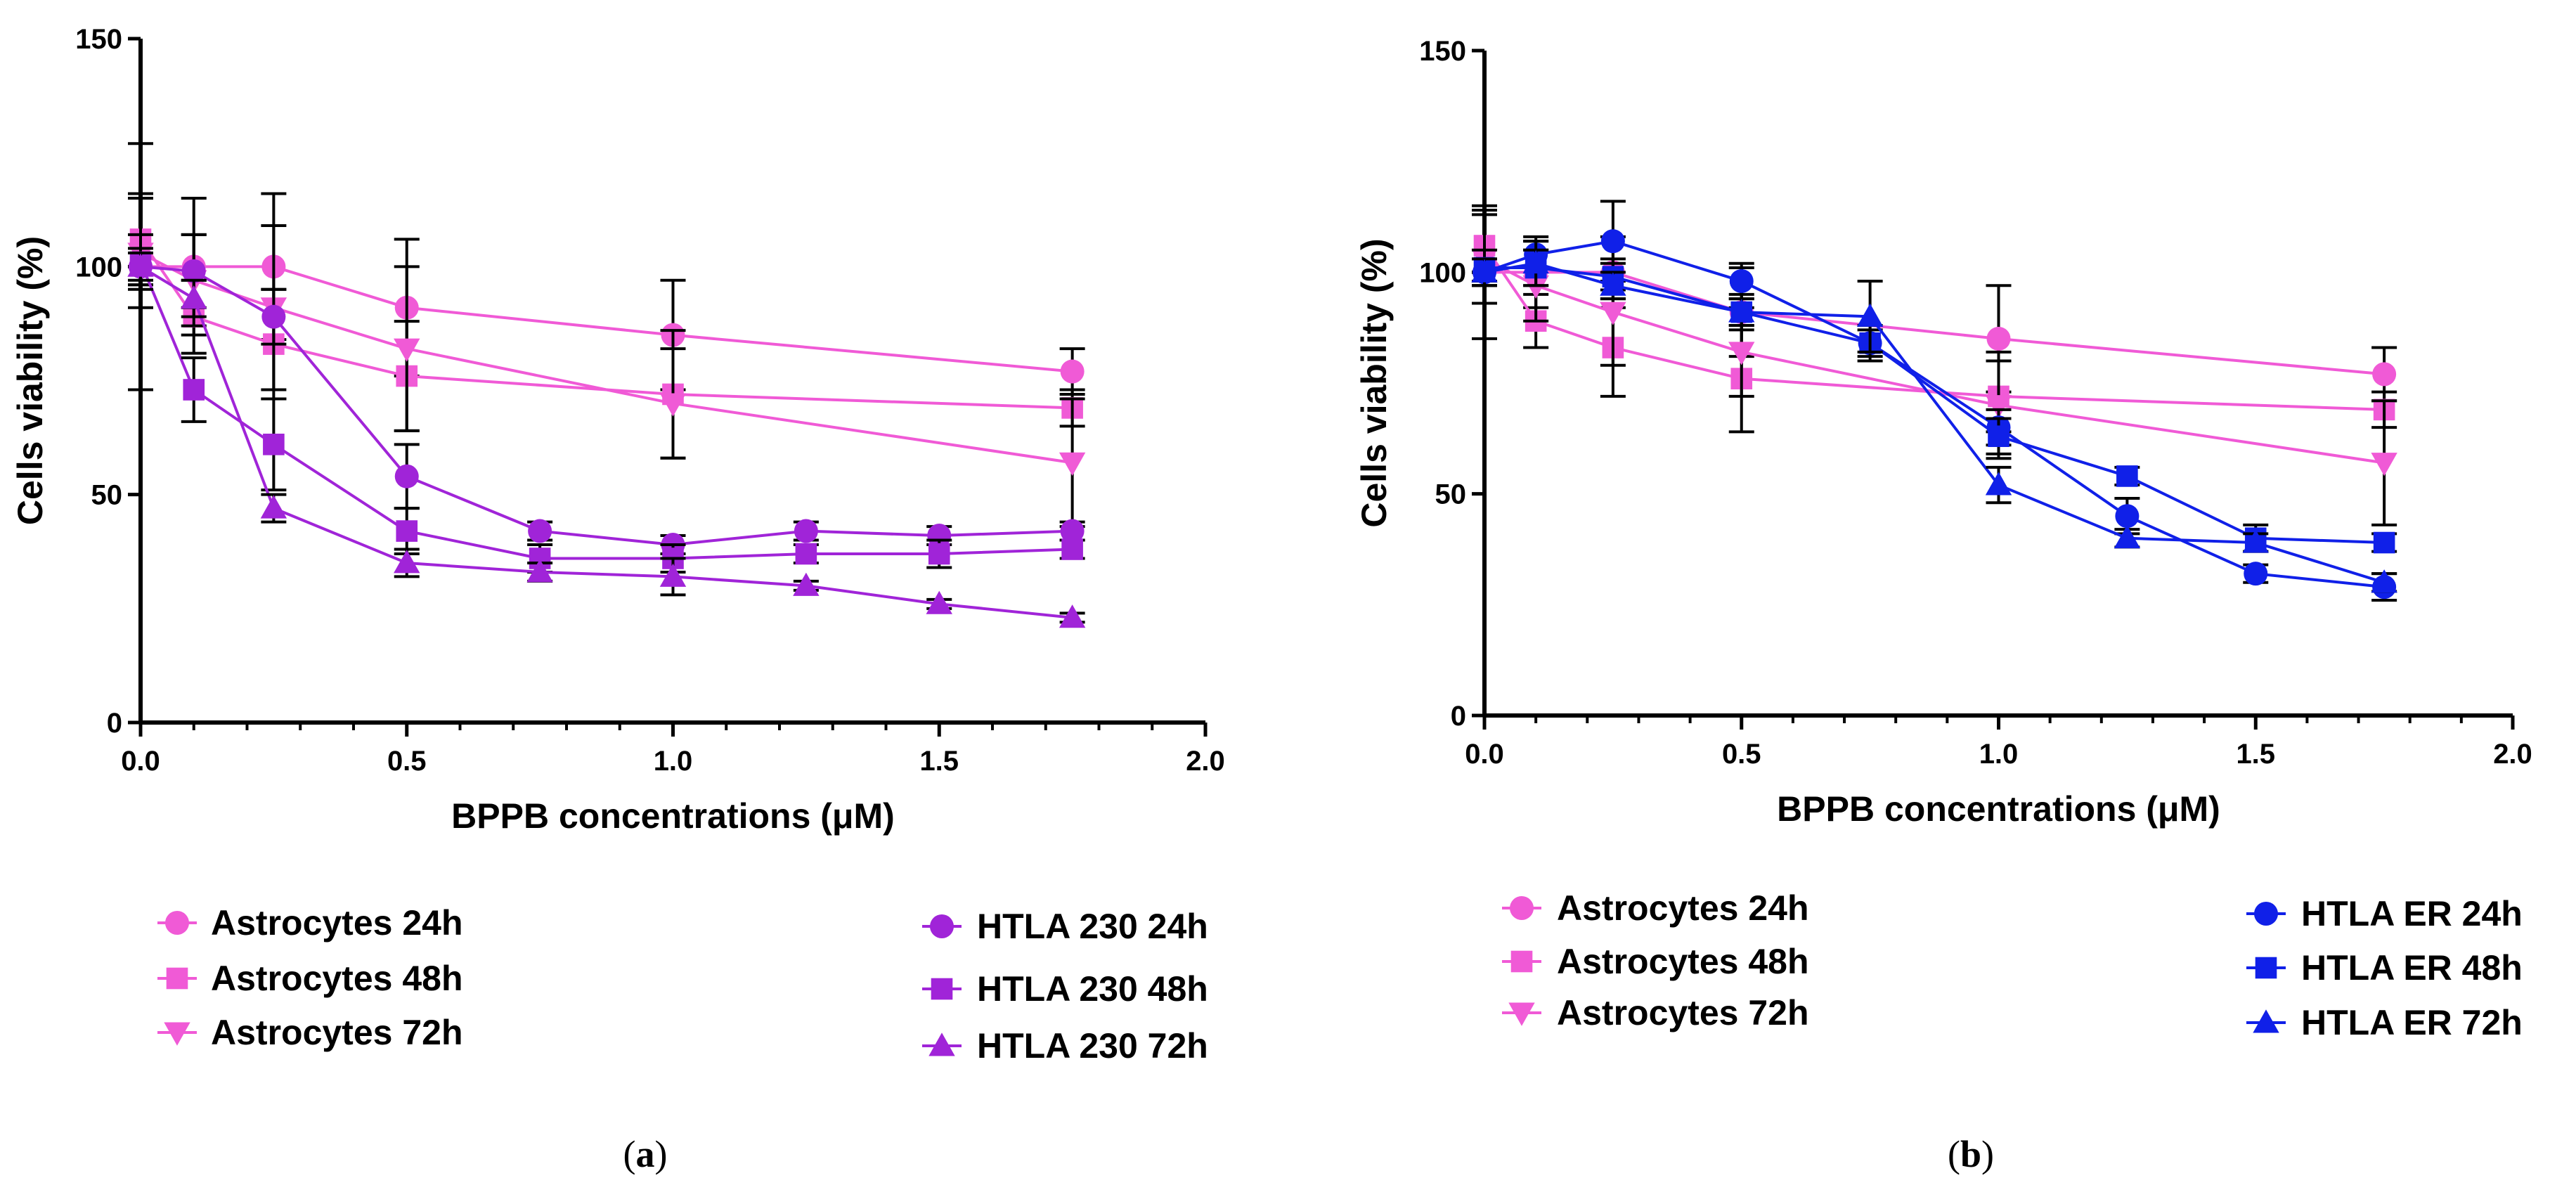 The image size is (2576, 1185). What do you see at coordinates (31, 381) in the screenshot?
I see `y-axis-title: Cells viability (%)` at bounding box center [31, 381].